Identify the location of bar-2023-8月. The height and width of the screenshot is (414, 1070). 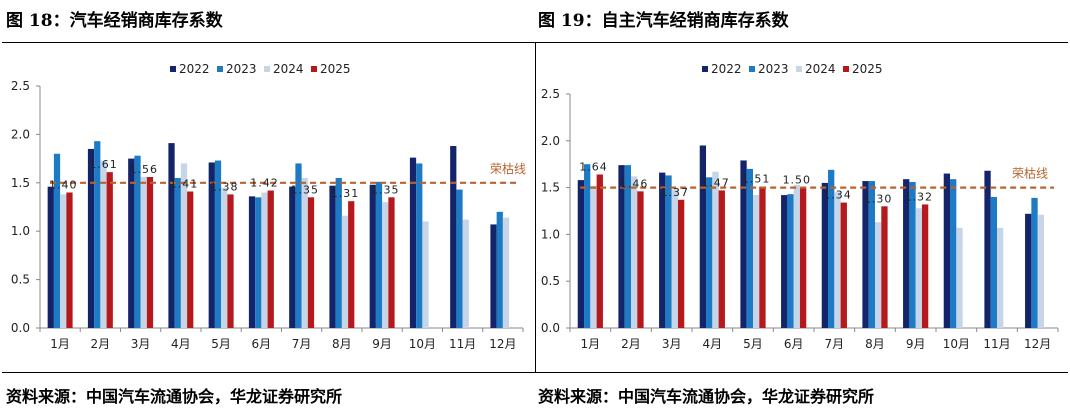
(338, 252).